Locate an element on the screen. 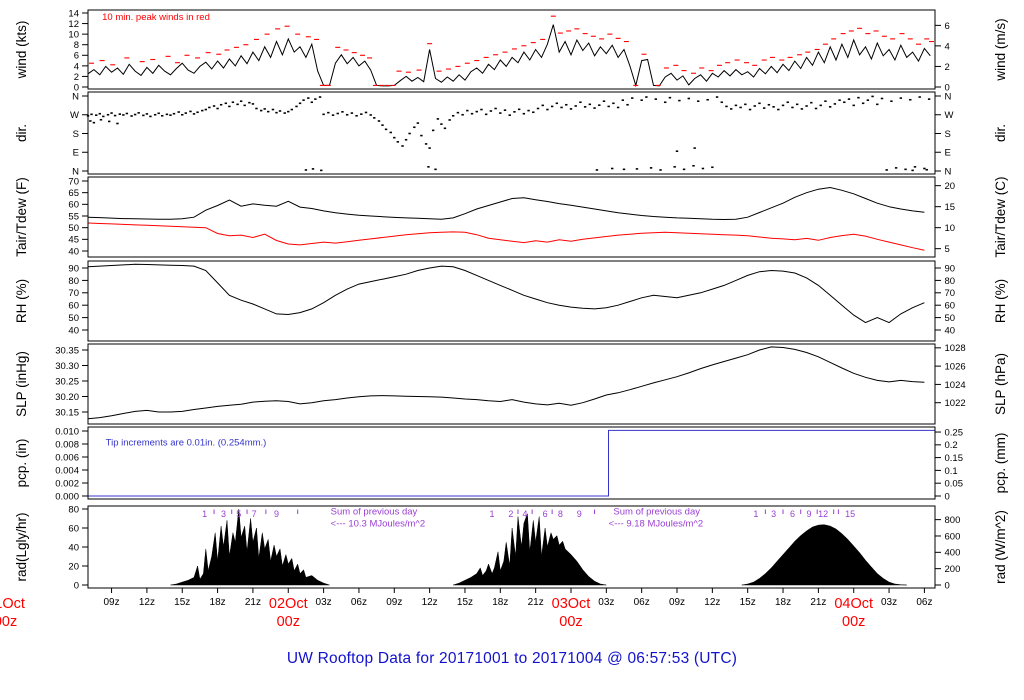 The height and width of the screenshot is (700, 1024). y-tick-label: 65 is located at coordinates (73, 193).